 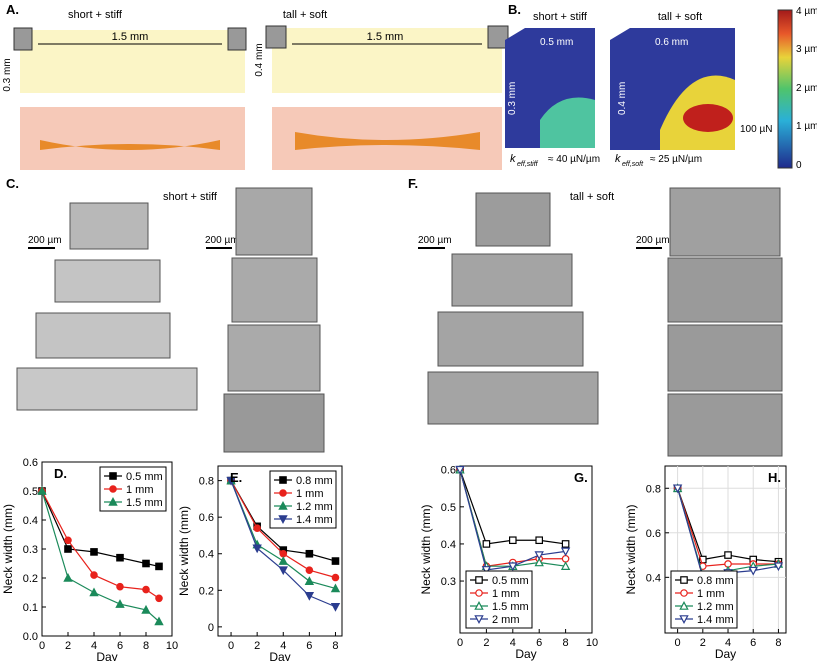 I want to click on y-tick-label: 0.0, so click(x=30, y=637).